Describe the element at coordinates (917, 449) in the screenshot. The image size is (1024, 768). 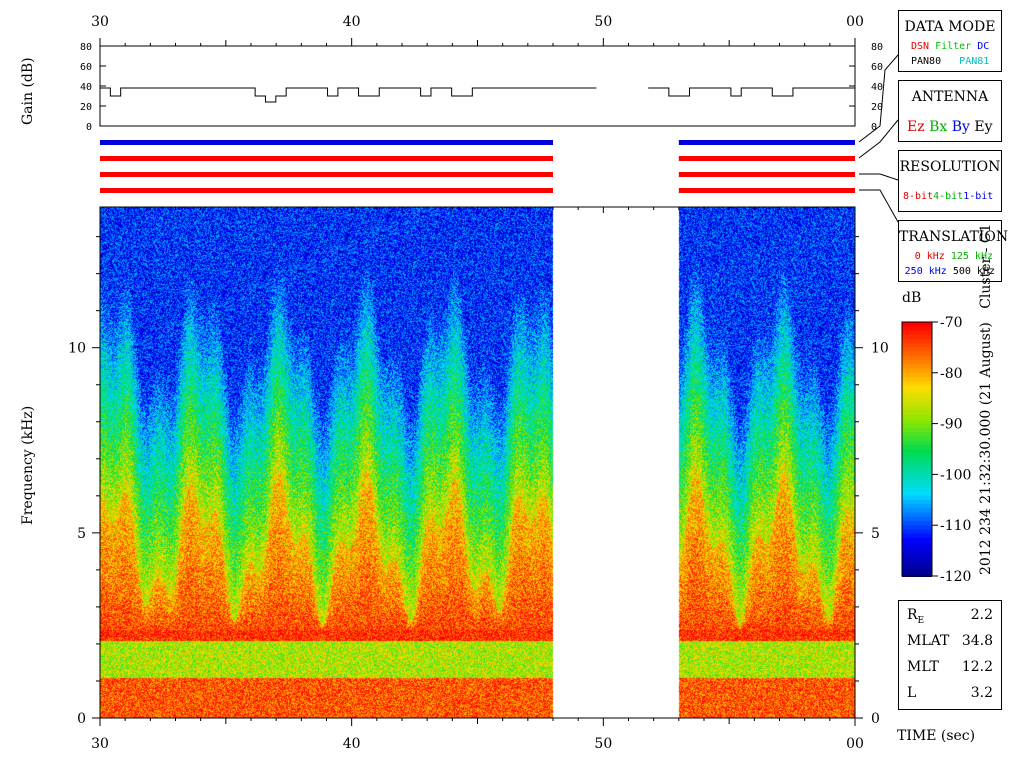
I see `colorbar-frame` at that location.